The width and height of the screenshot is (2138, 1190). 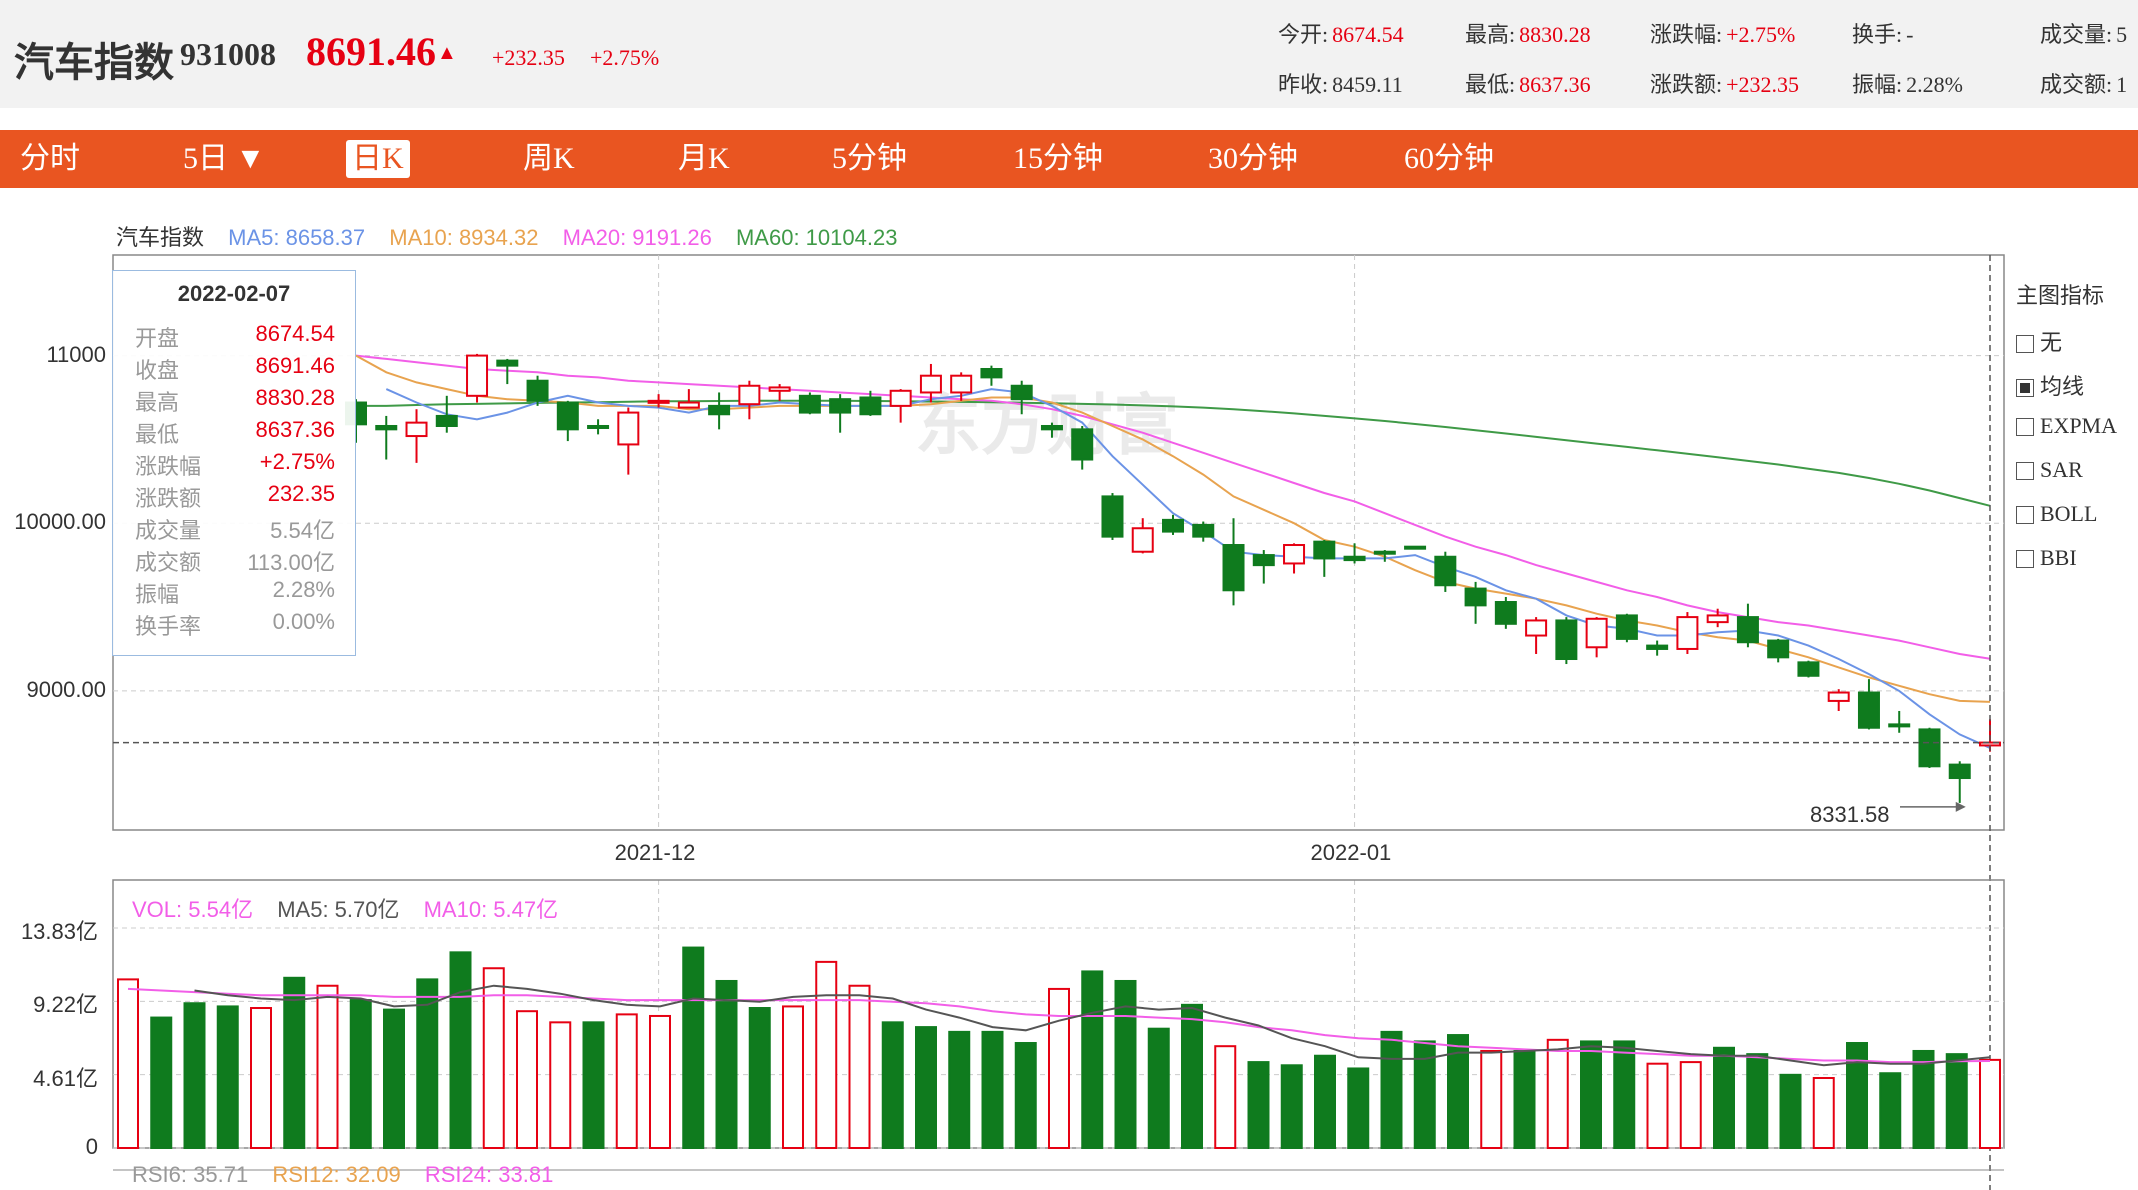 I want to click on date-tick-label: 2022-01, so click(x=1351, y=852).